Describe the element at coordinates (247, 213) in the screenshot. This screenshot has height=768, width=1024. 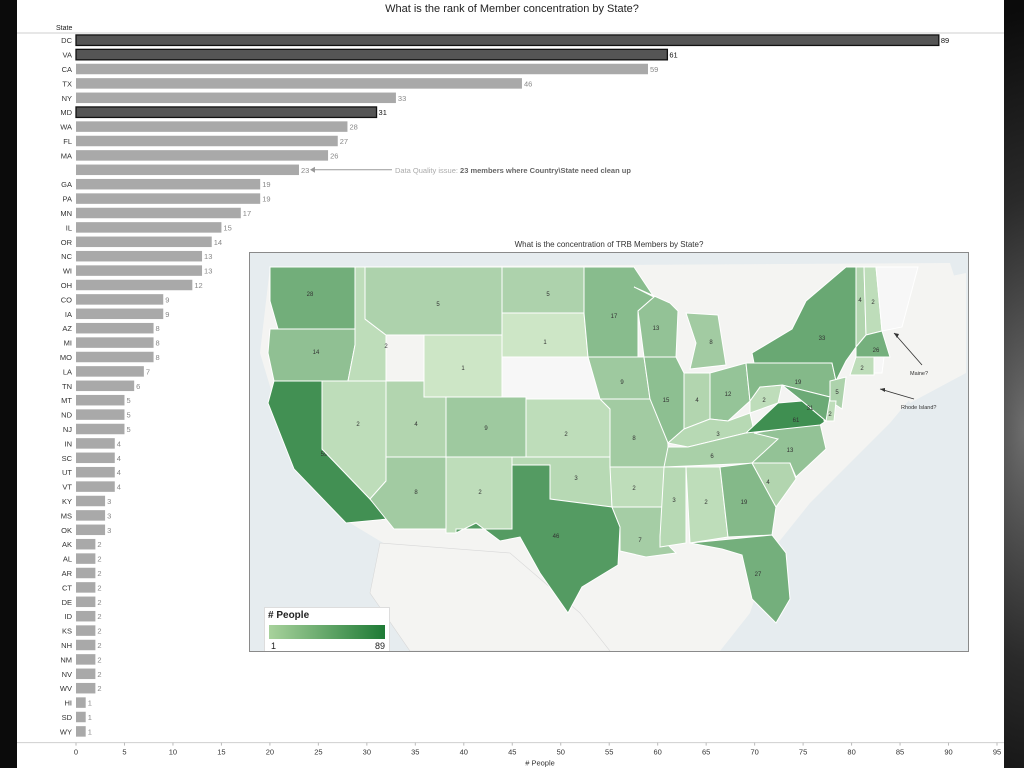
I see `bar-value-label: 17` at that location.